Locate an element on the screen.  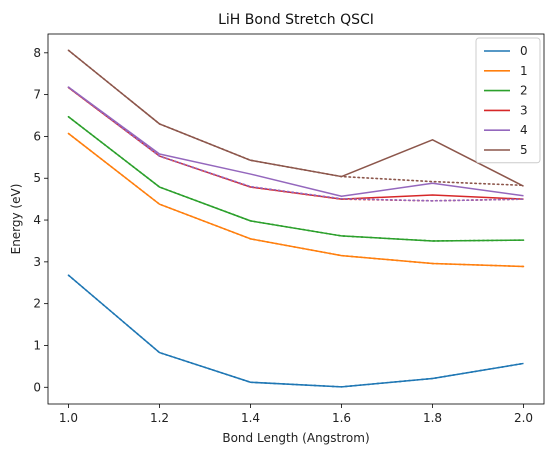
y-axis-label: Energy (eV) is located at coordinates (16, 219).